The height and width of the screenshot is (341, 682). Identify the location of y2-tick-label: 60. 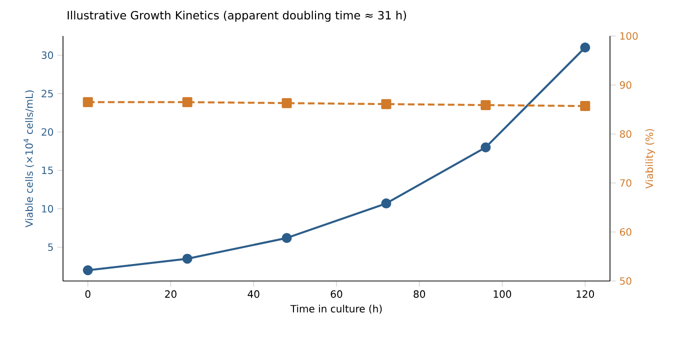
(626, 232).